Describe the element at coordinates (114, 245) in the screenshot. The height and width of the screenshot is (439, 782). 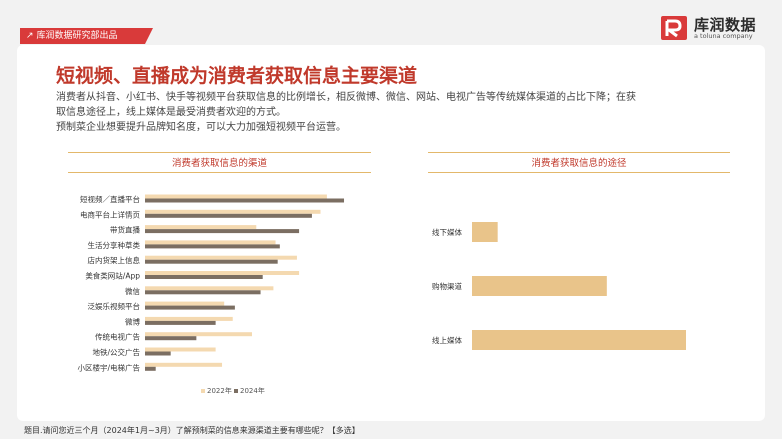
I see `category-label: 生活分享种草类` at that location.